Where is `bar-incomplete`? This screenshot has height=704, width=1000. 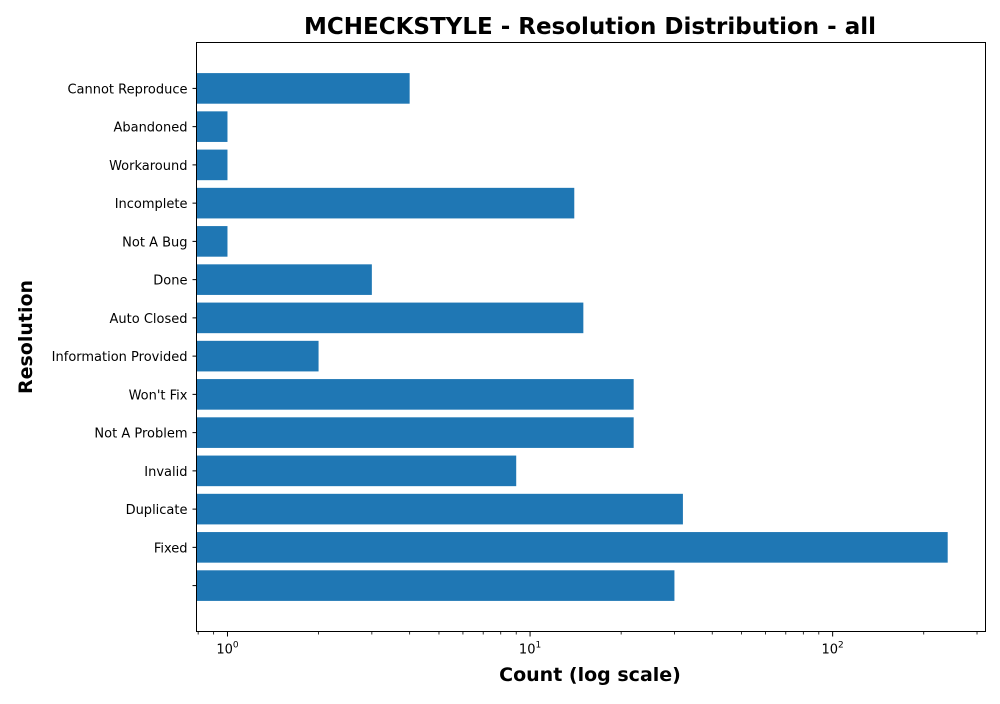
bar-incomplete is located at coordinates (385, 203).